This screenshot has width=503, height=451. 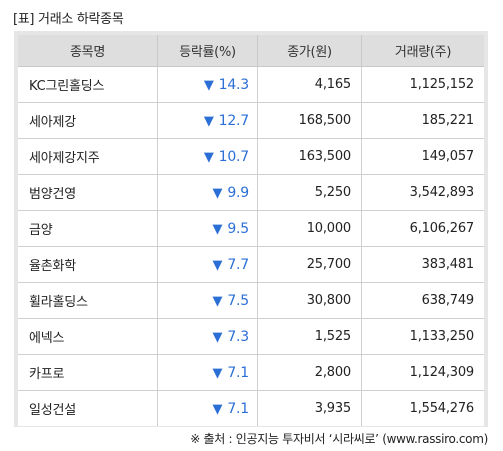 I want to click on stock-name: 에넥스, so click(x=88, y=337).